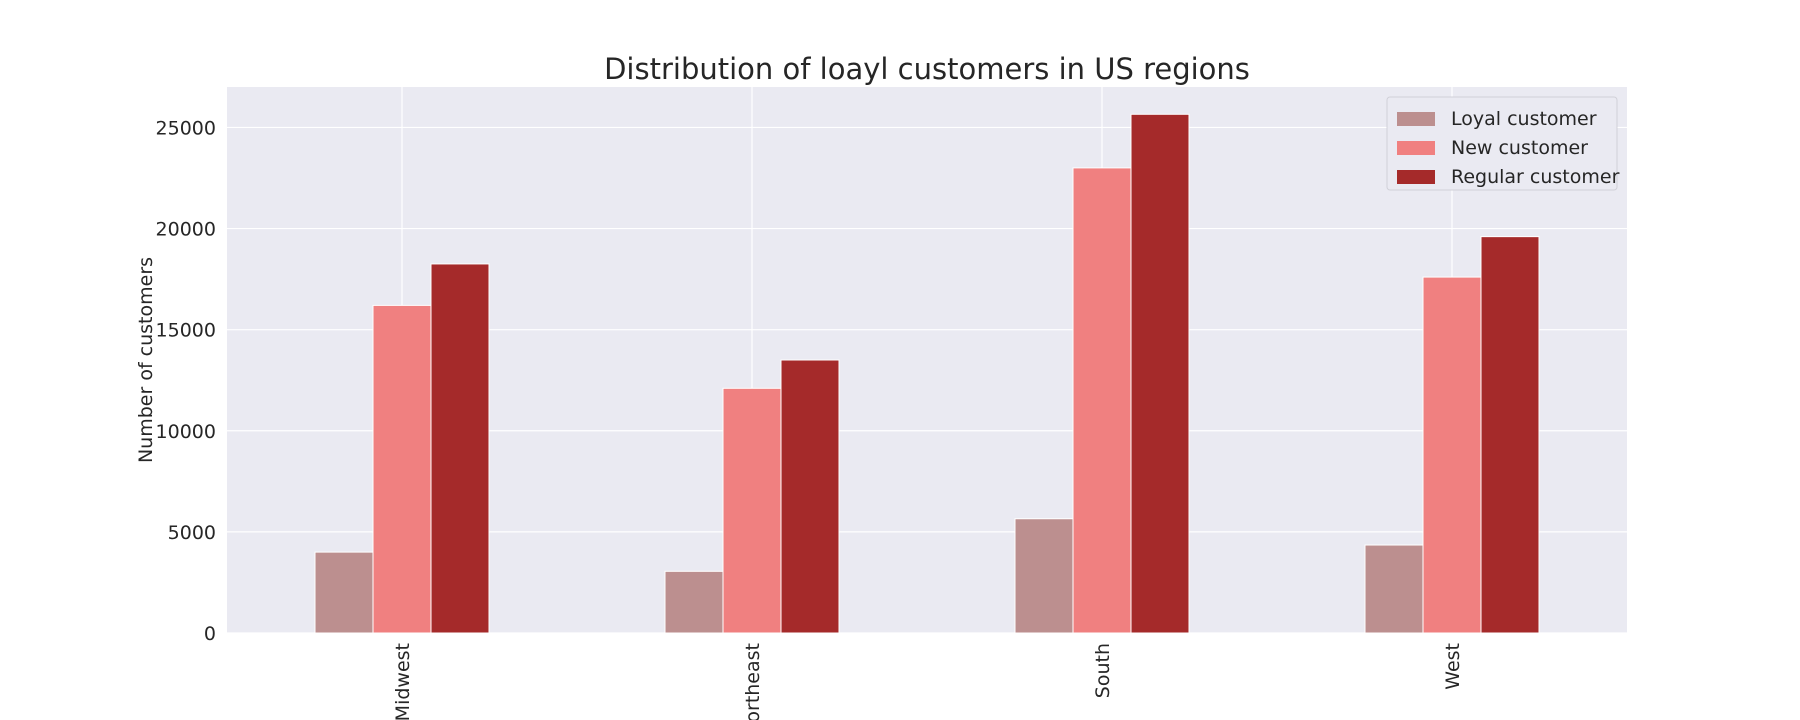 The image size is (1800, 720). Describe the element at coordinates (1535, 177) in the screenshot. I see `legend-label: Regular customer` at that location.